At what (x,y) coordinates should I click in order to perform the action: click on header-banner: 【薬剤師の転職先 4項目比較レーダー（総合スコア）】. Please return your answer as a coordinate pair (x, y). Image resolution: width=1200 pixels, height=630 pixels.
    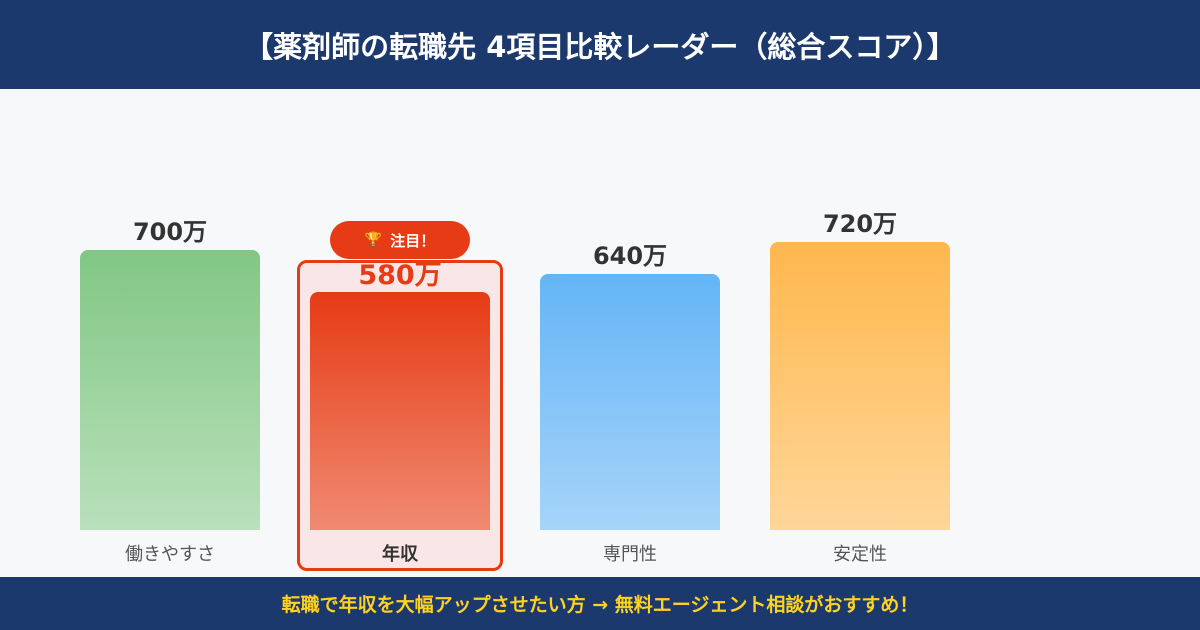
    Looking at the image, I should click on (600, 44).